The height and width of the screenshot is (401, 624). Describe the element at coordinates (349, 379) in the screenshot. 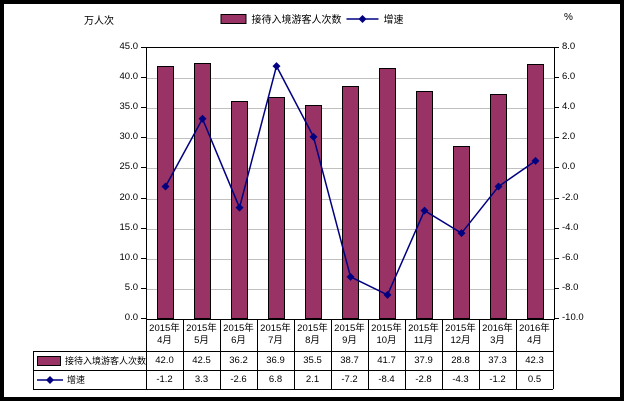

I see `table-cell: -7.2` at that location.